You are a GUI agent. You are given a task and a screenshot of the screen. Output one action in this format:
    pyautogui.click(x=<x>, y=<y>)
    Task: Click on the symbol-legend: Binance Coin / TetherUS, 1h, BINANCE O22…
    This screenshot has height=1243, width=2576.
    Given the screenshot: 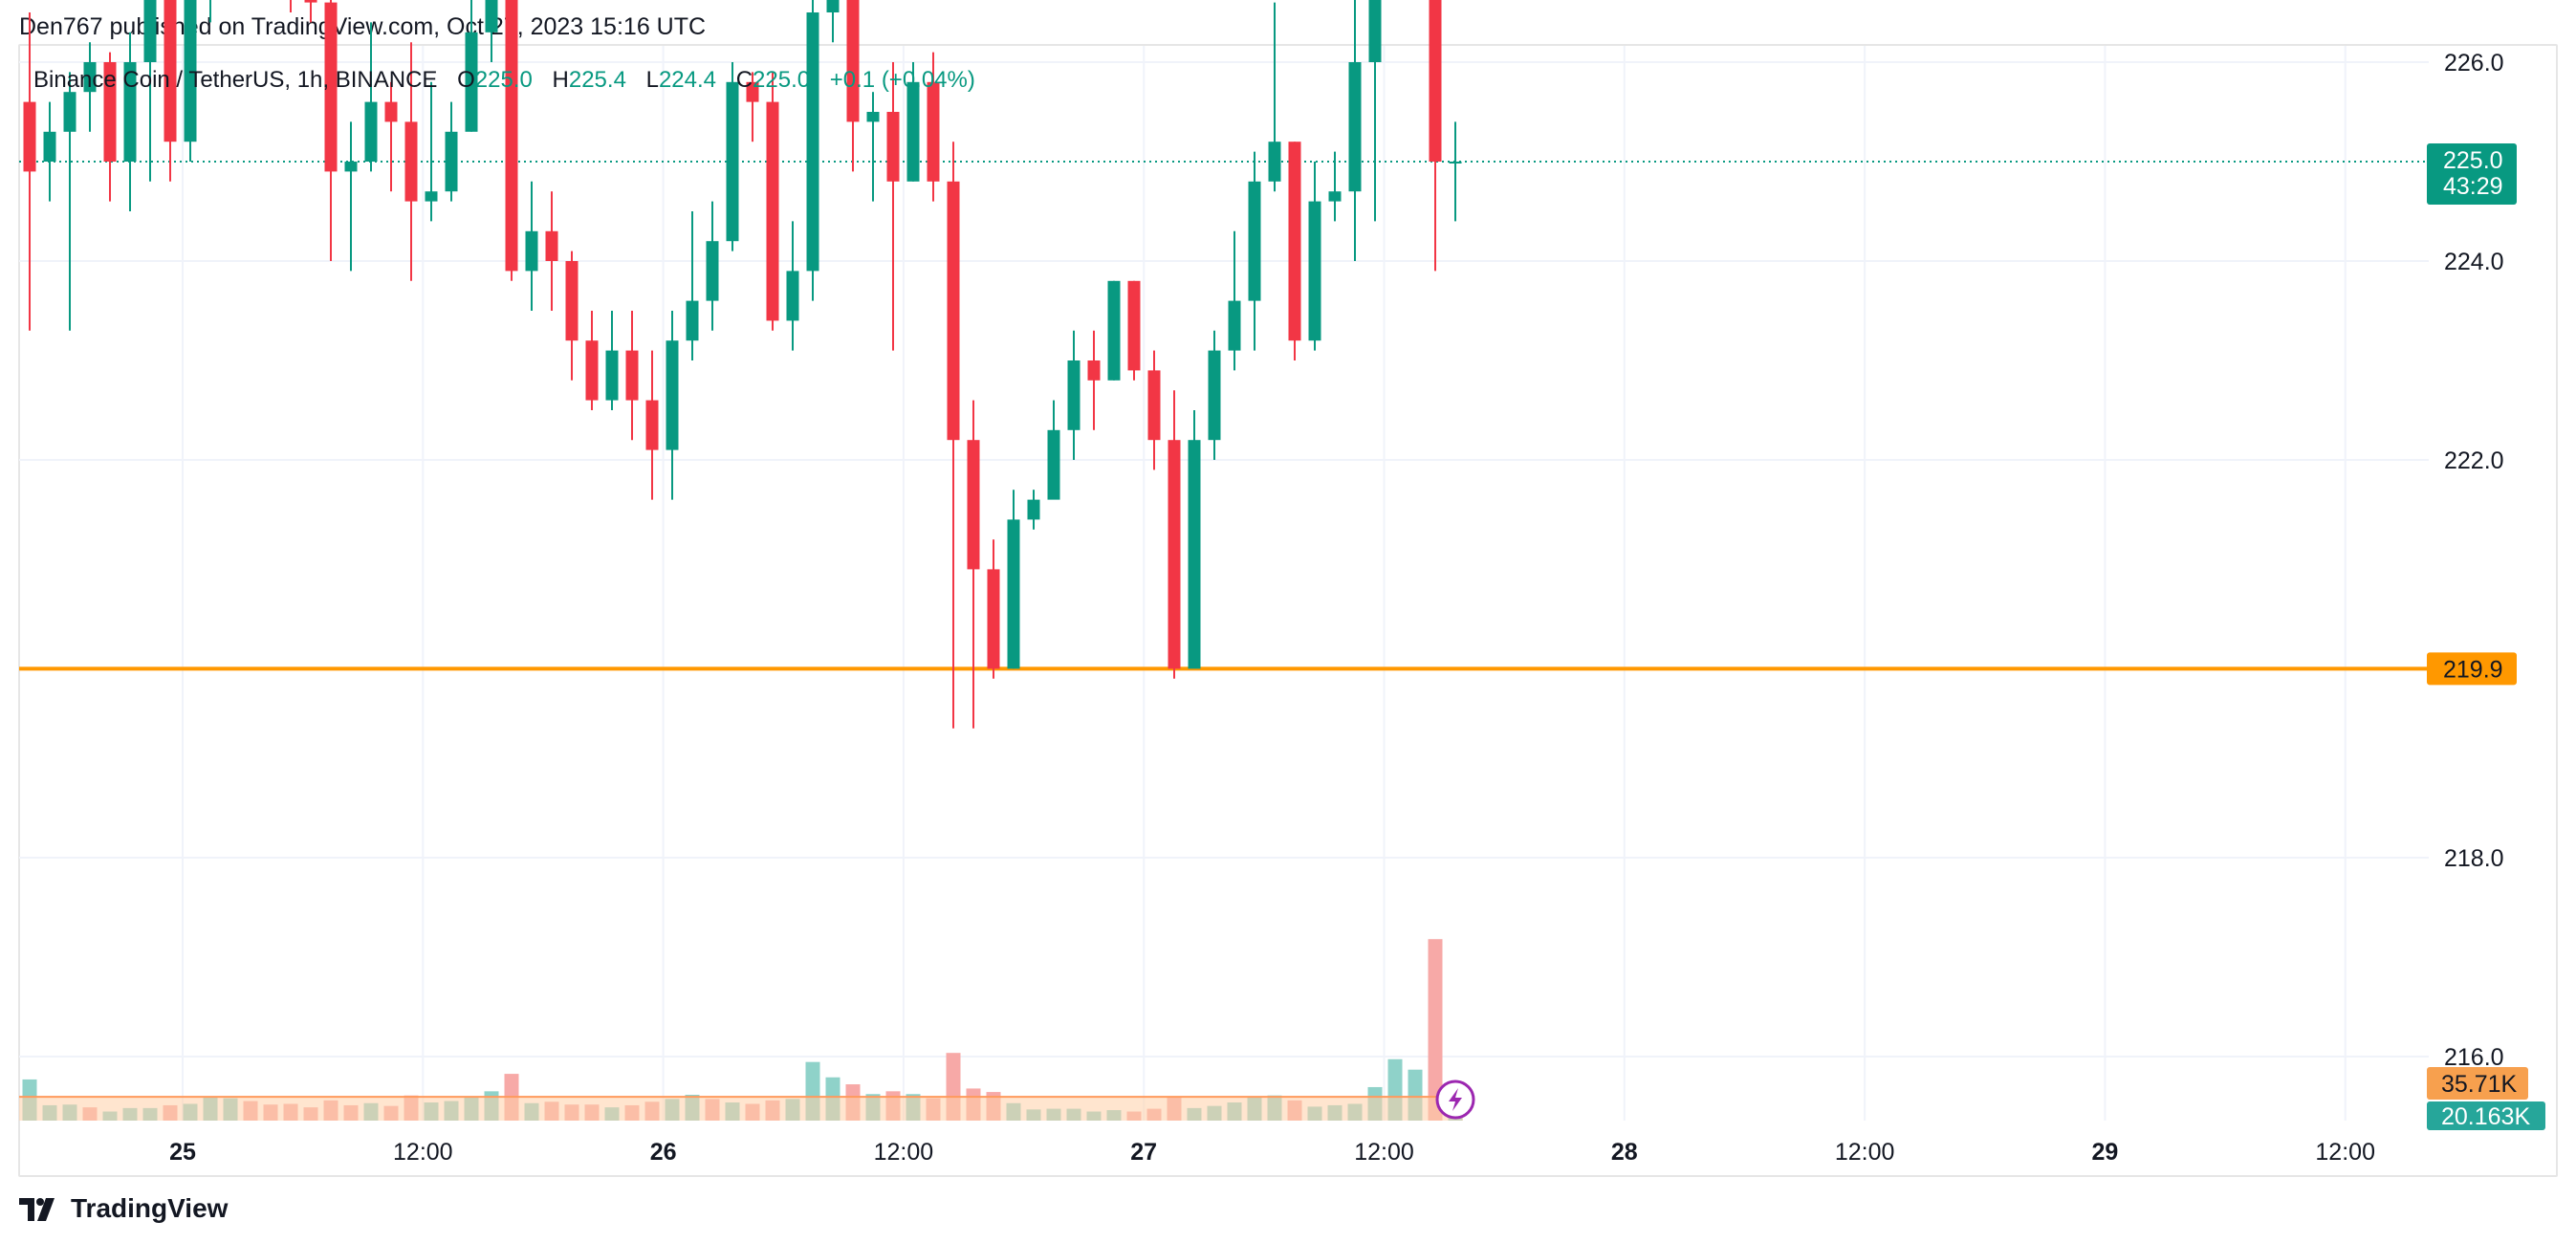 What is the action you would take?
    pyautogui.click(x=511, y=80)
    